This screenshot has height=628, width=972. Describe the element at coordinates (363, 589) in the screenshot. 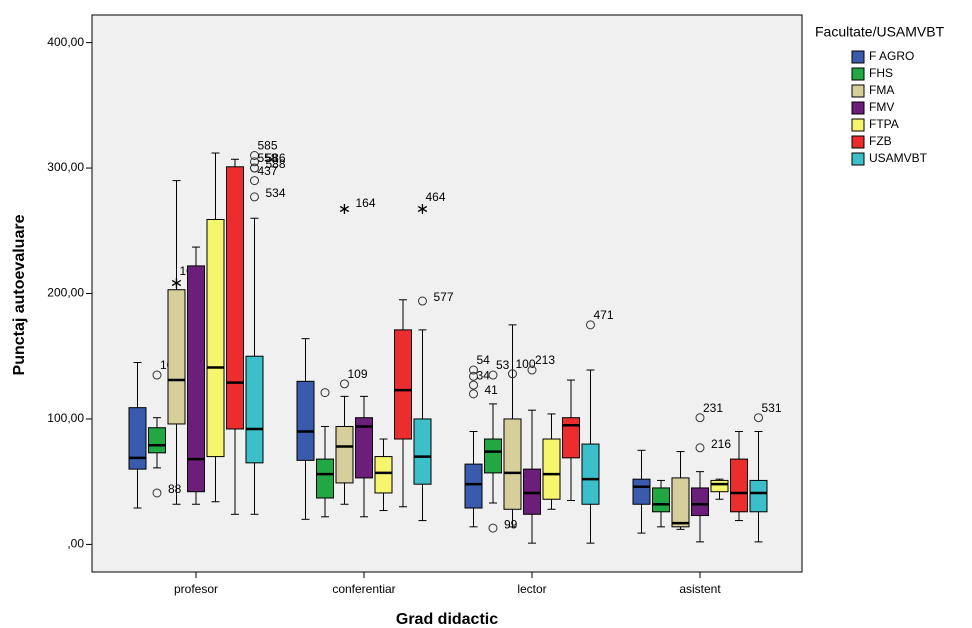

I see `x-tick-label: conferentiar` at that location.